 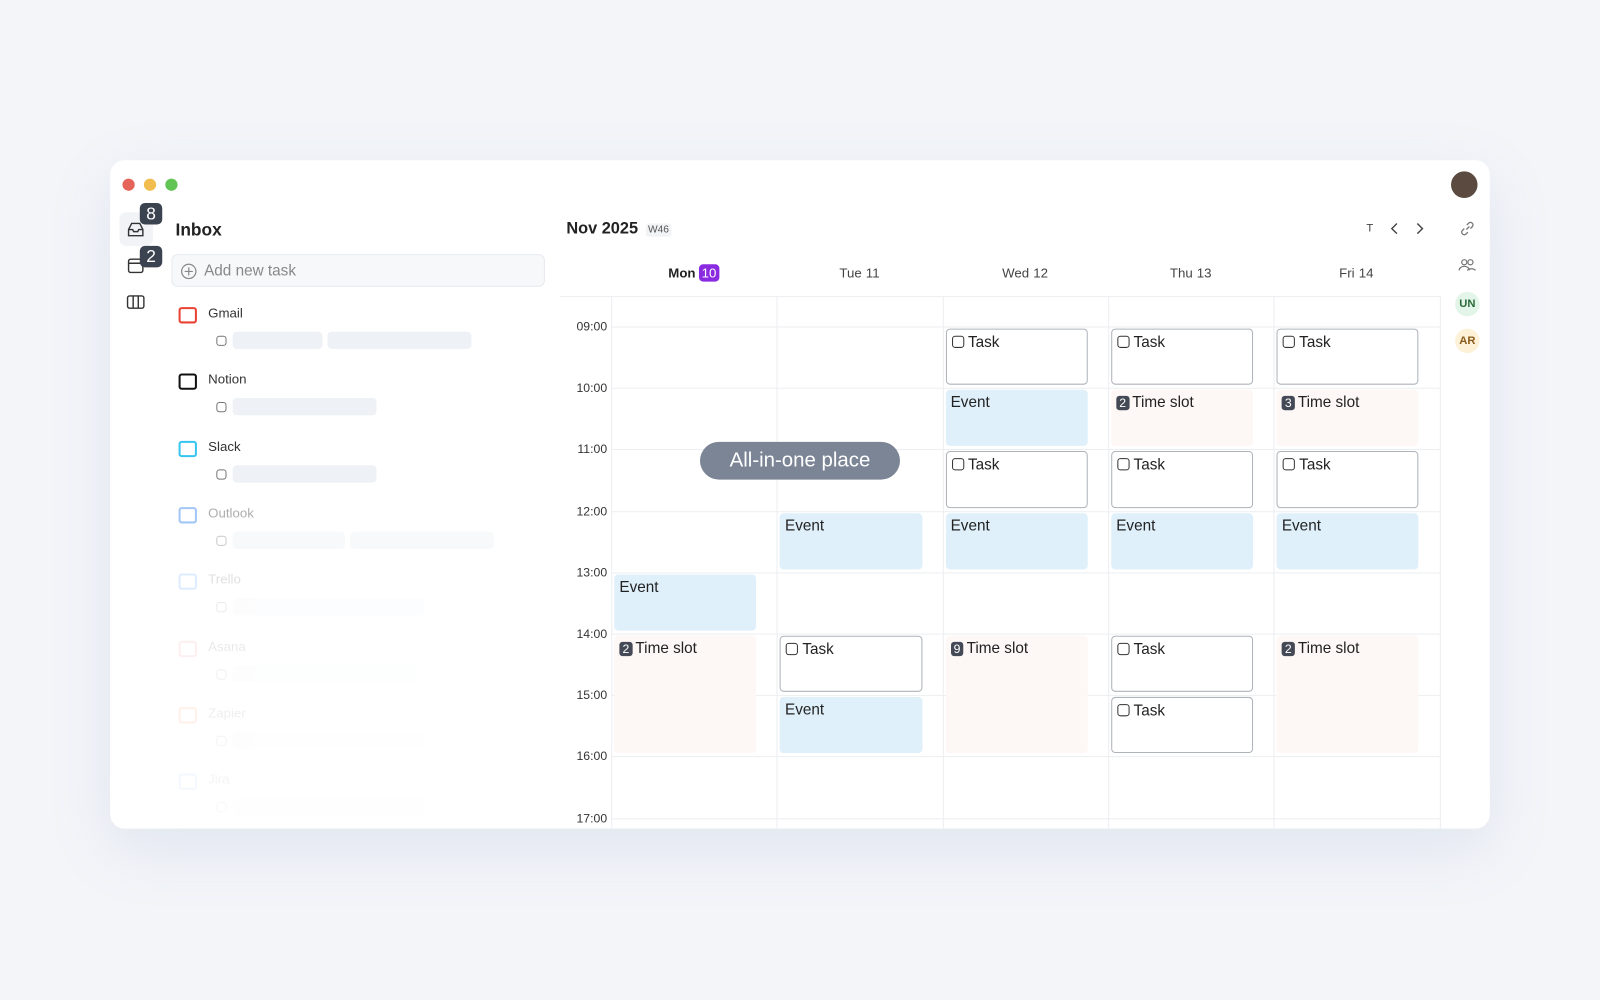 What do you see at coordinates (1356, 272) in the screenshot?
I see `day-header: Fri 14` at bounding box center [1356, 272].